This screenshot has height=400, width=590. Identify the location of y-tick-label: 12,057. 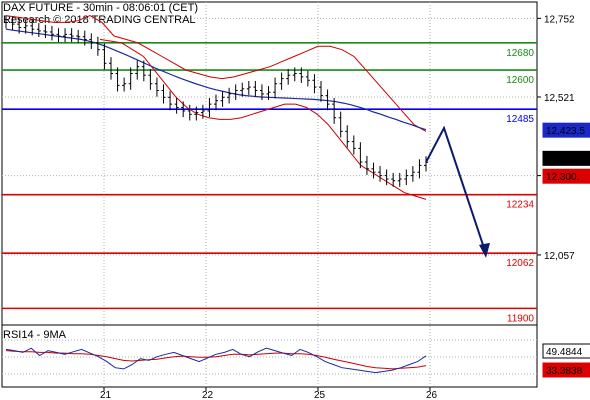
(559, 256).